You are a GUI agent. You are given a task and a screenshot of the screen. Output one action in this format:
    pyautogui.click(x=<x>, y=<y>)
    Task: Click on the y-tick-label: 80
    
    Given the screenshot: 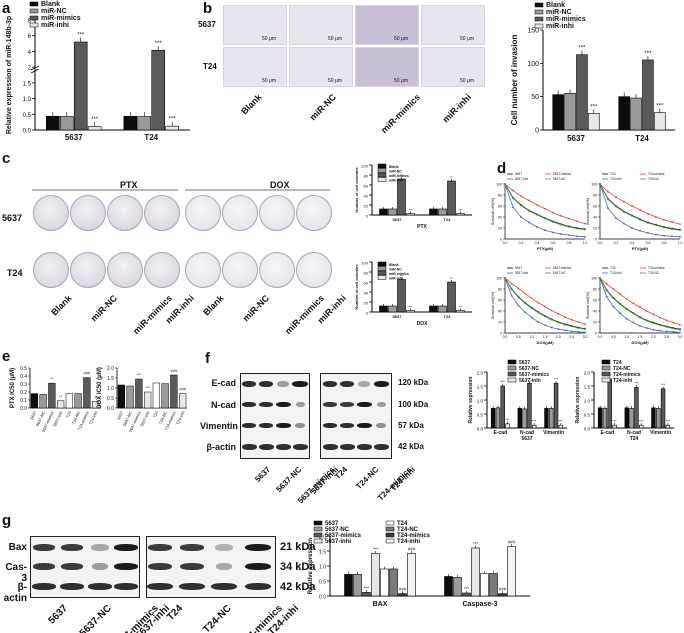 What is the action you would take?
    pyautogui.click(x=500, y=196)
    